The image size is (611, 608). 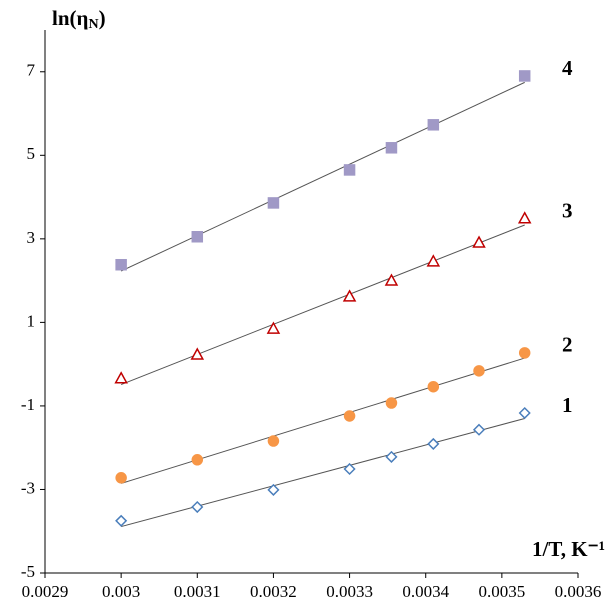 I want to click on x-tick-label: 0.0031, so click(x=197, y=591).